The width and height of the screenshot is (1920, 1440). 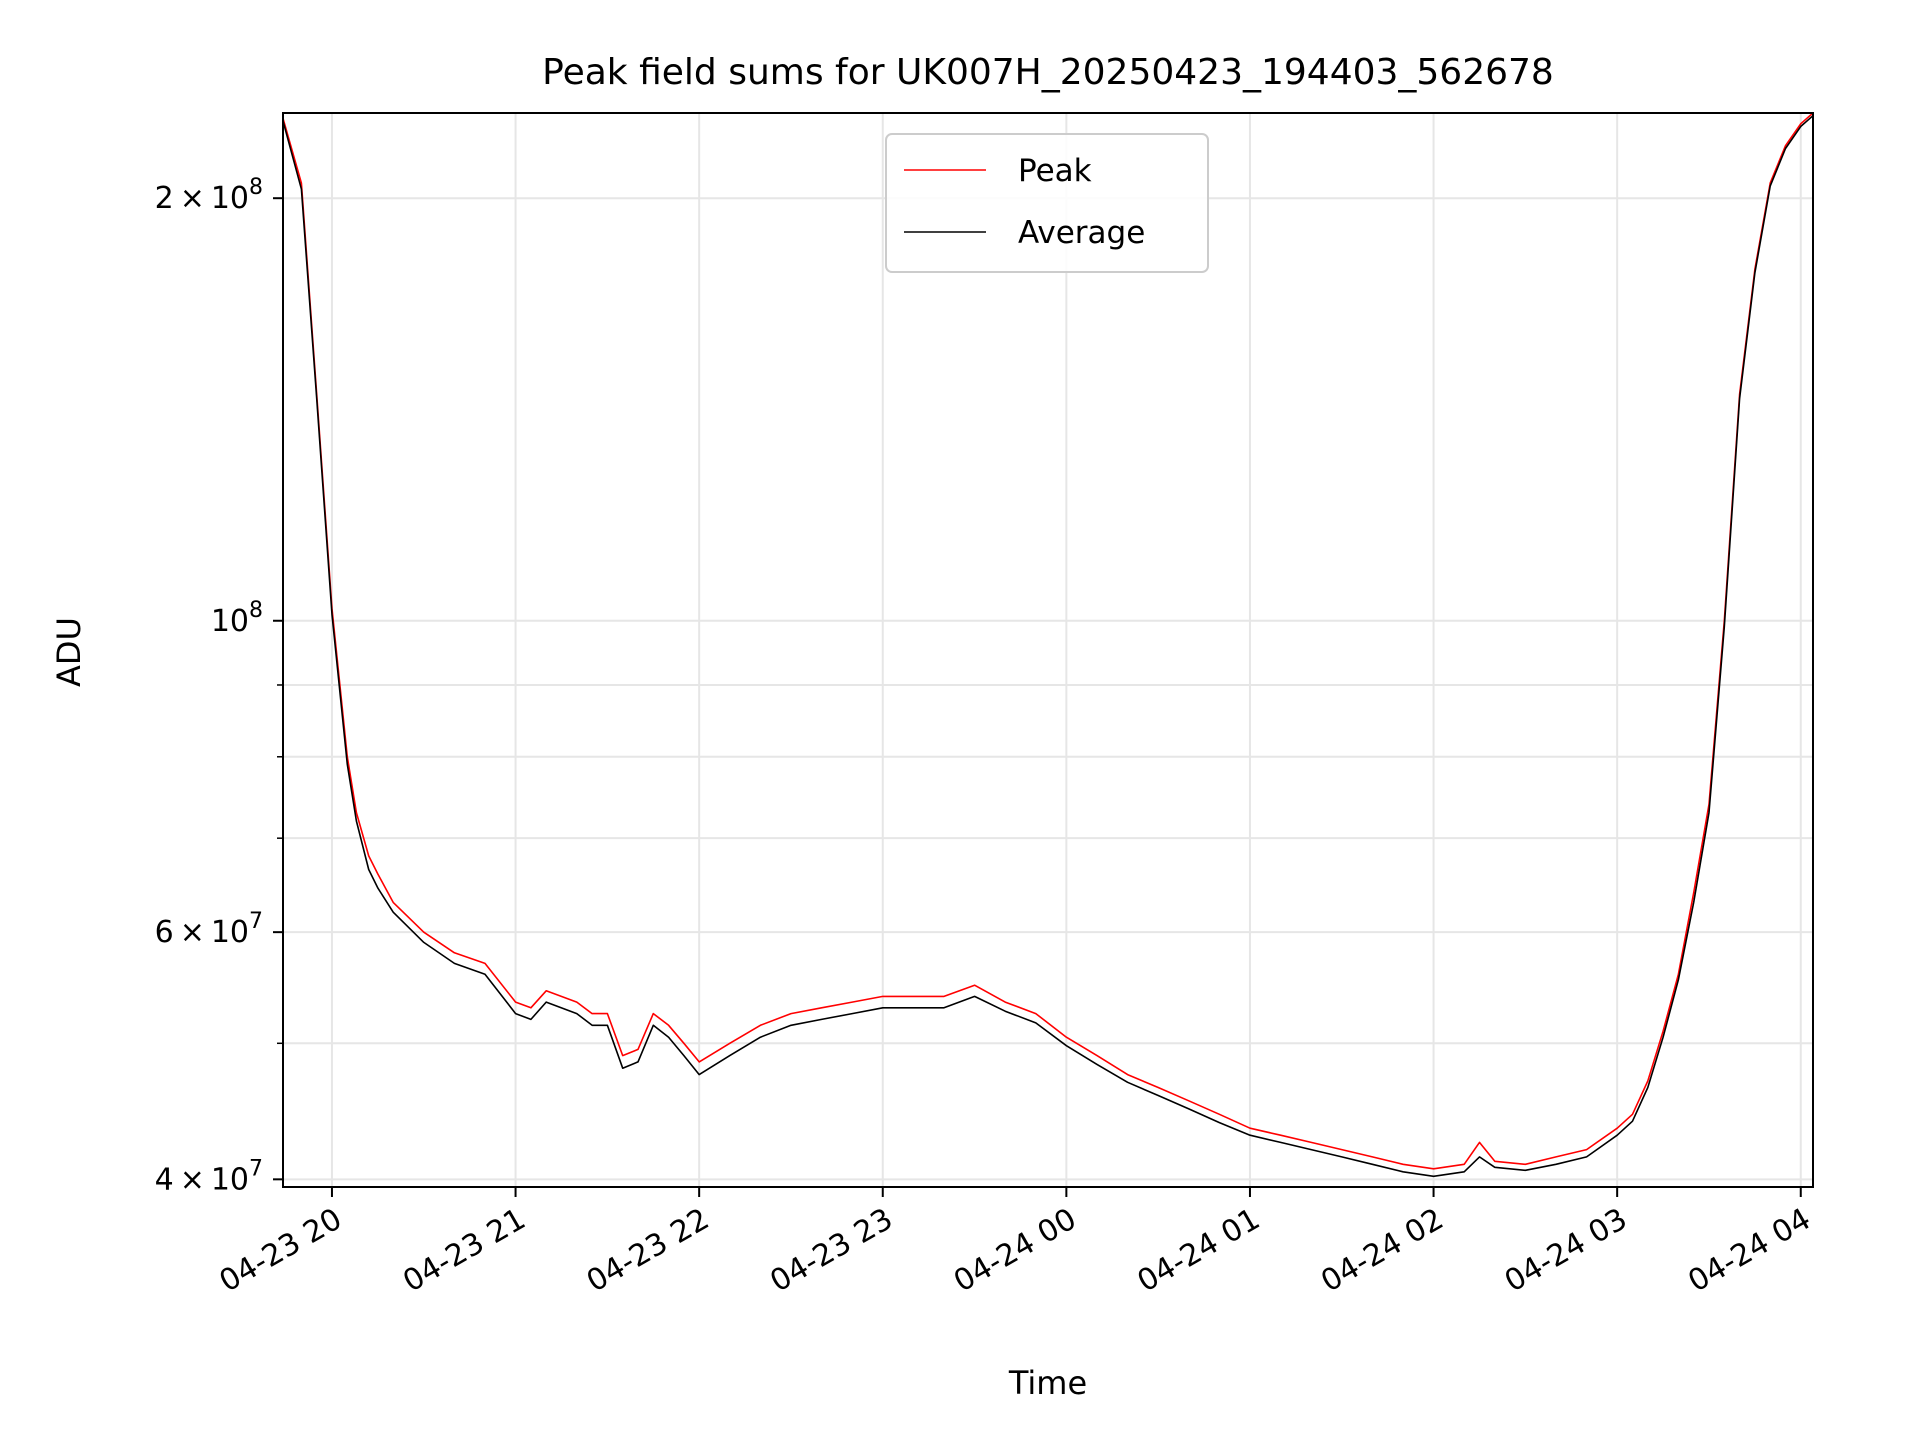 What do you see at coordinates (209, 195) in the screenshot?
I see `y-tick-label: 2 × 10⁸` at bounding box center [209, 195].